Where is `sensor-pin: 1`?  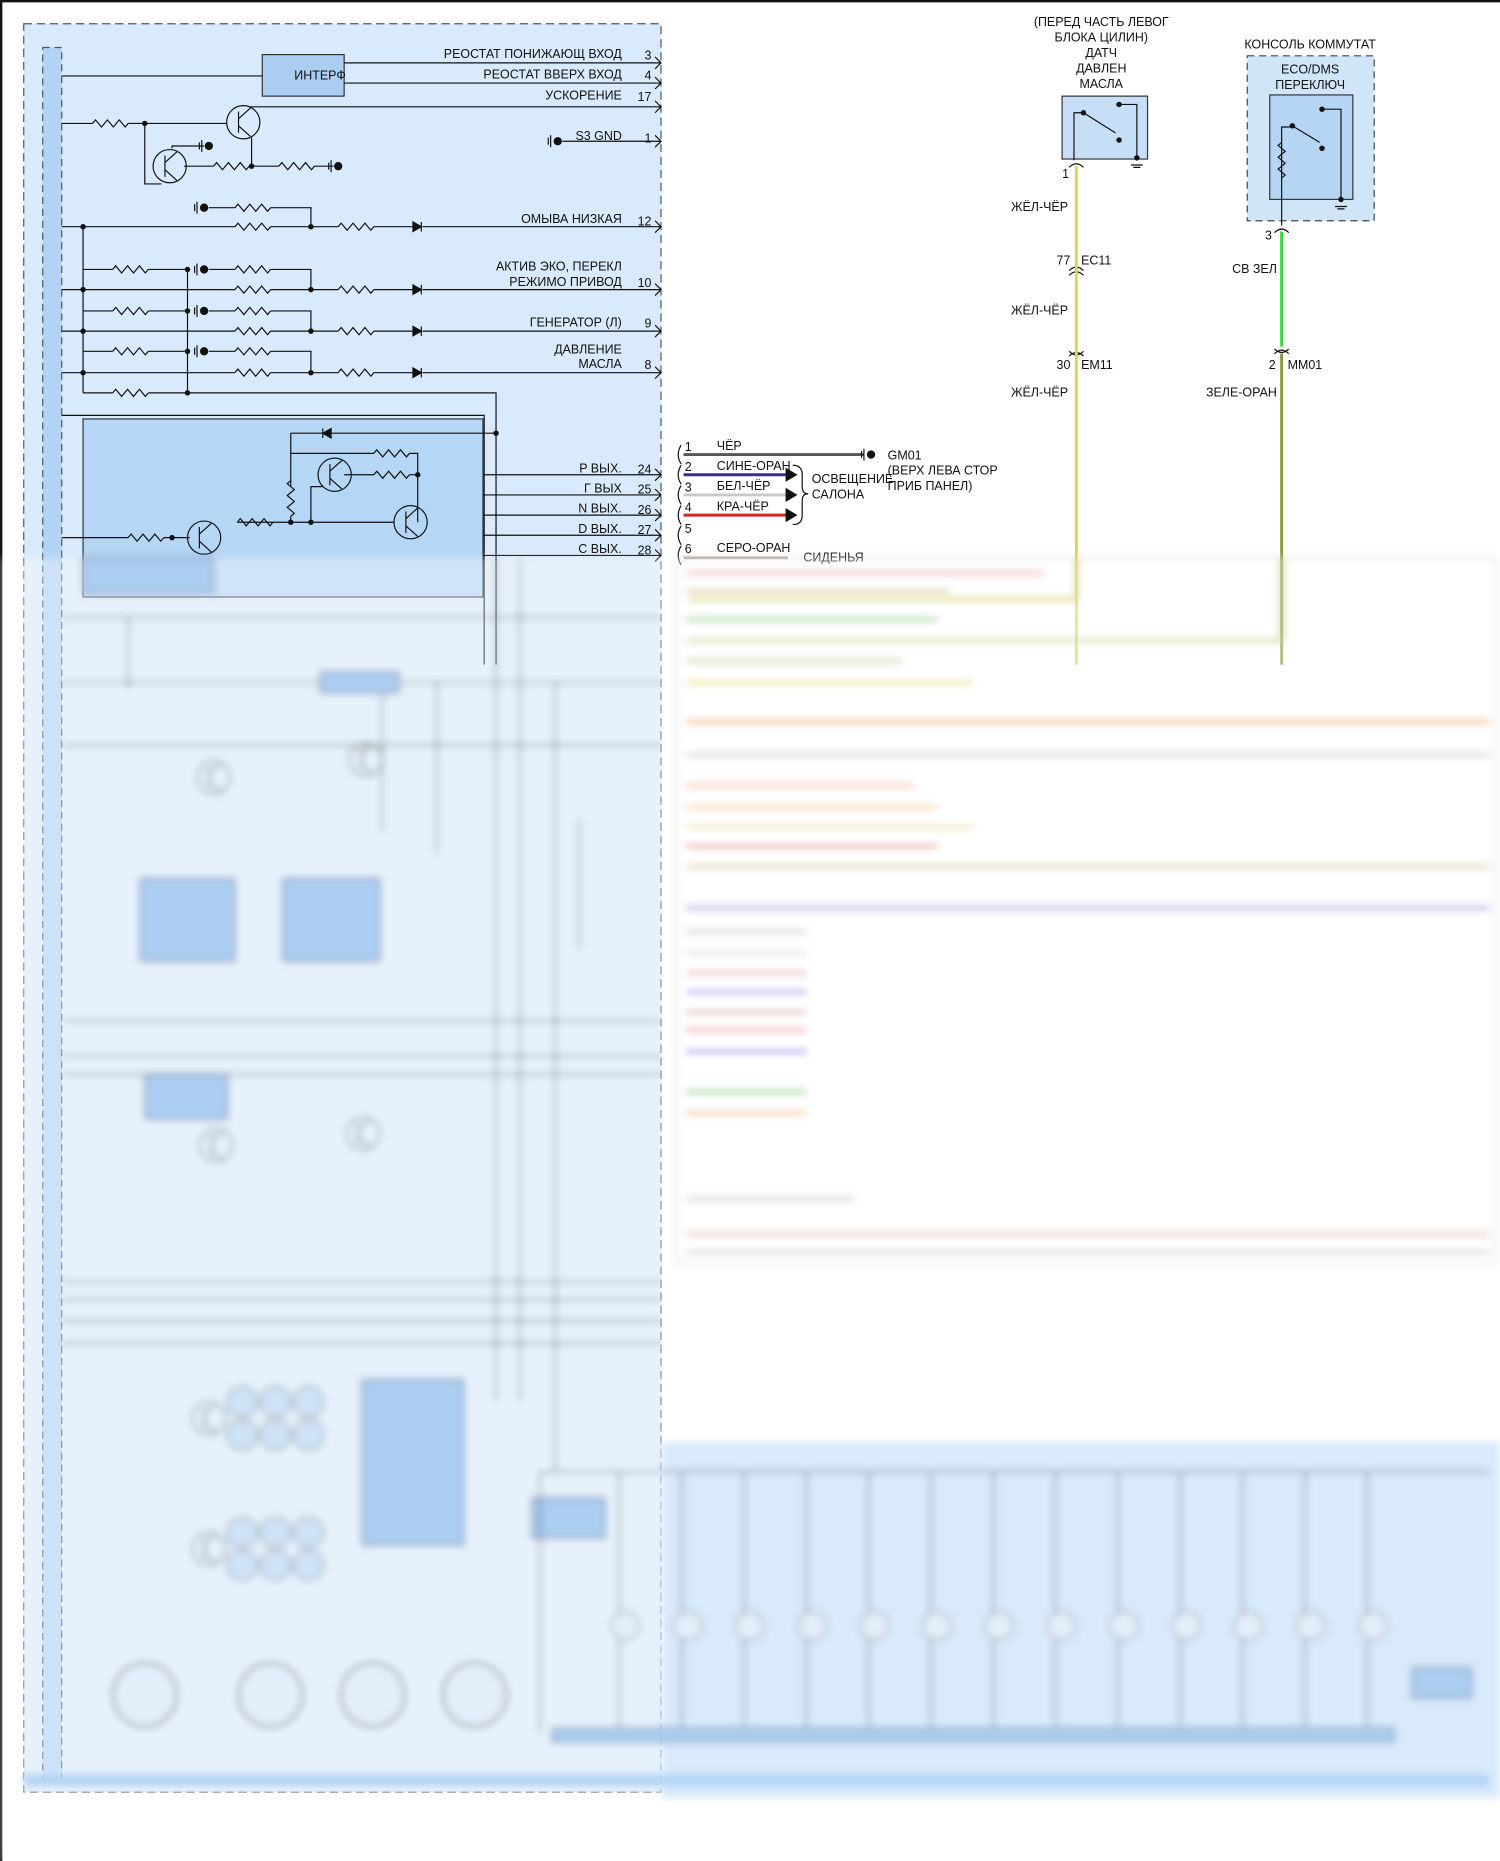
sensor-pin: 1 is located at coordinates (1065, 174).